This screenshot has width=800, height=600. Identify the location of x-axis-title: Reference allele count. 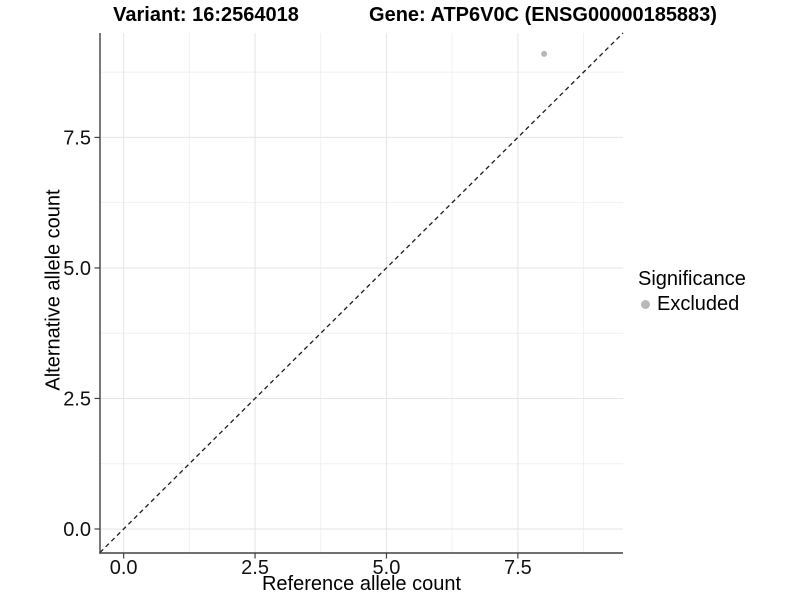
(361, 584).